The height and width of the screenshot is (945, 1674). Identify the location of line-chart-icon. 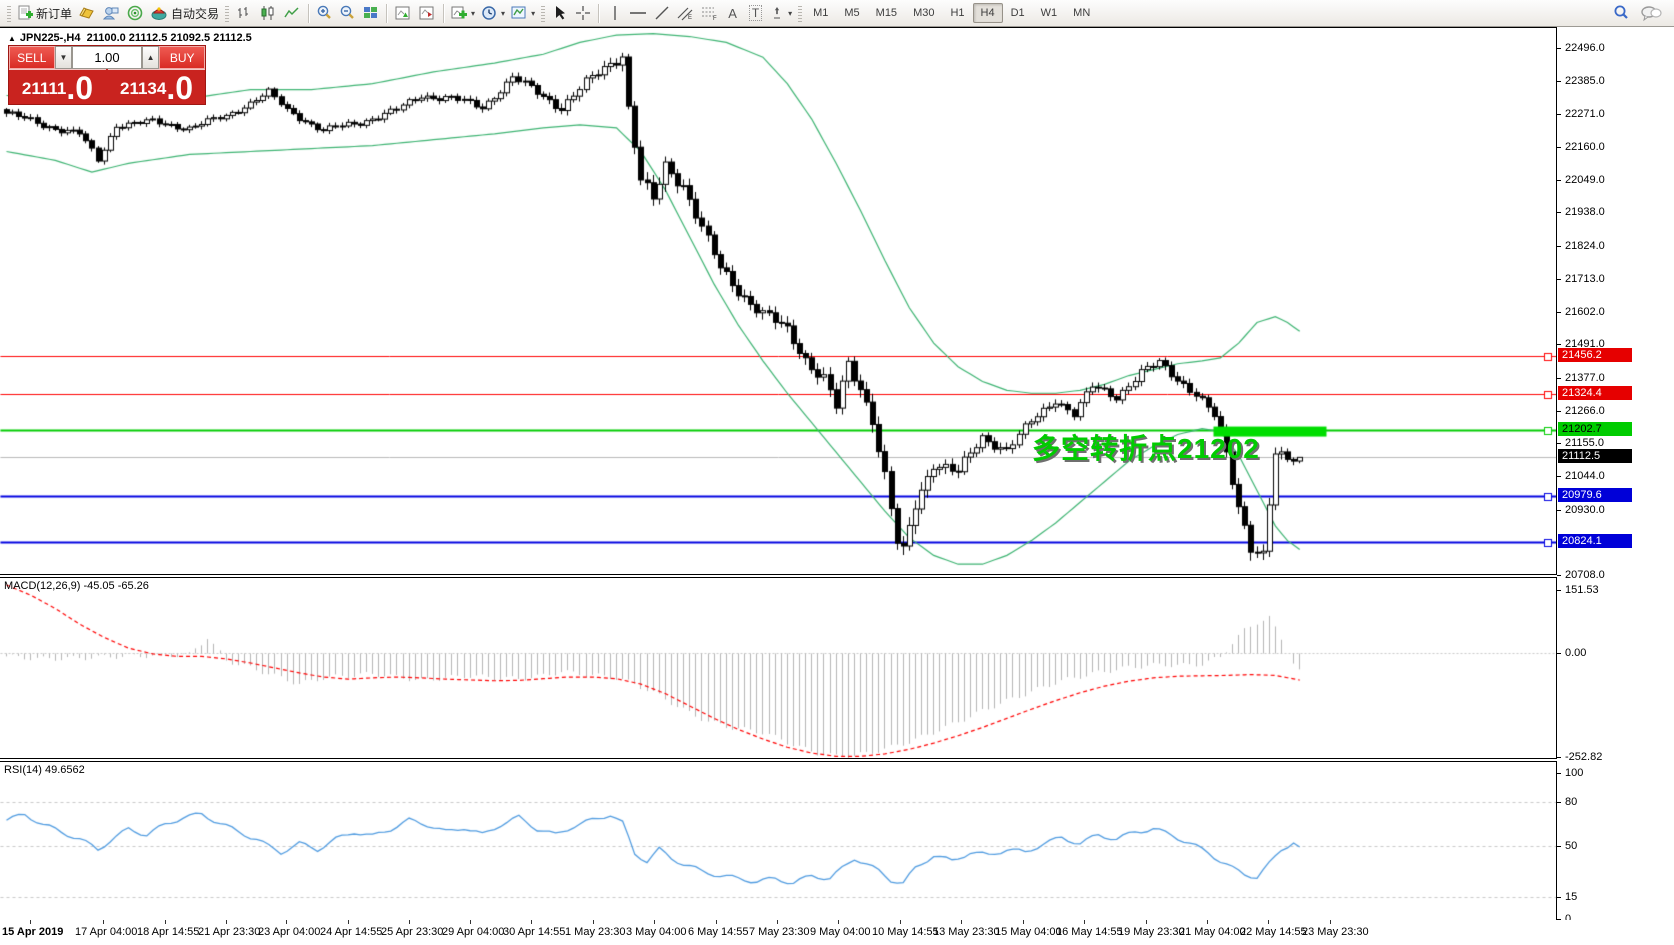
(292, 13).